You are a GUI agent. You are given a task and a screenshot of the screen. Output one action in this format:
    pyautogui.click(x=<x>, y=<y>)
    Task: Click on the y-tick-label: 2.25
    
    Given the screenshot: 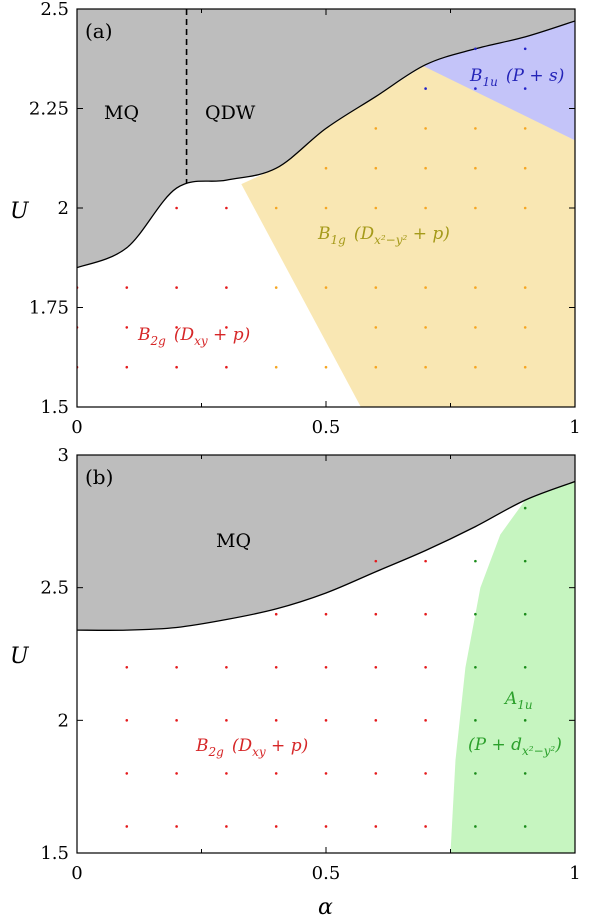 What is the action you would take?
    pyautogui.click(x=49, y=109)
    